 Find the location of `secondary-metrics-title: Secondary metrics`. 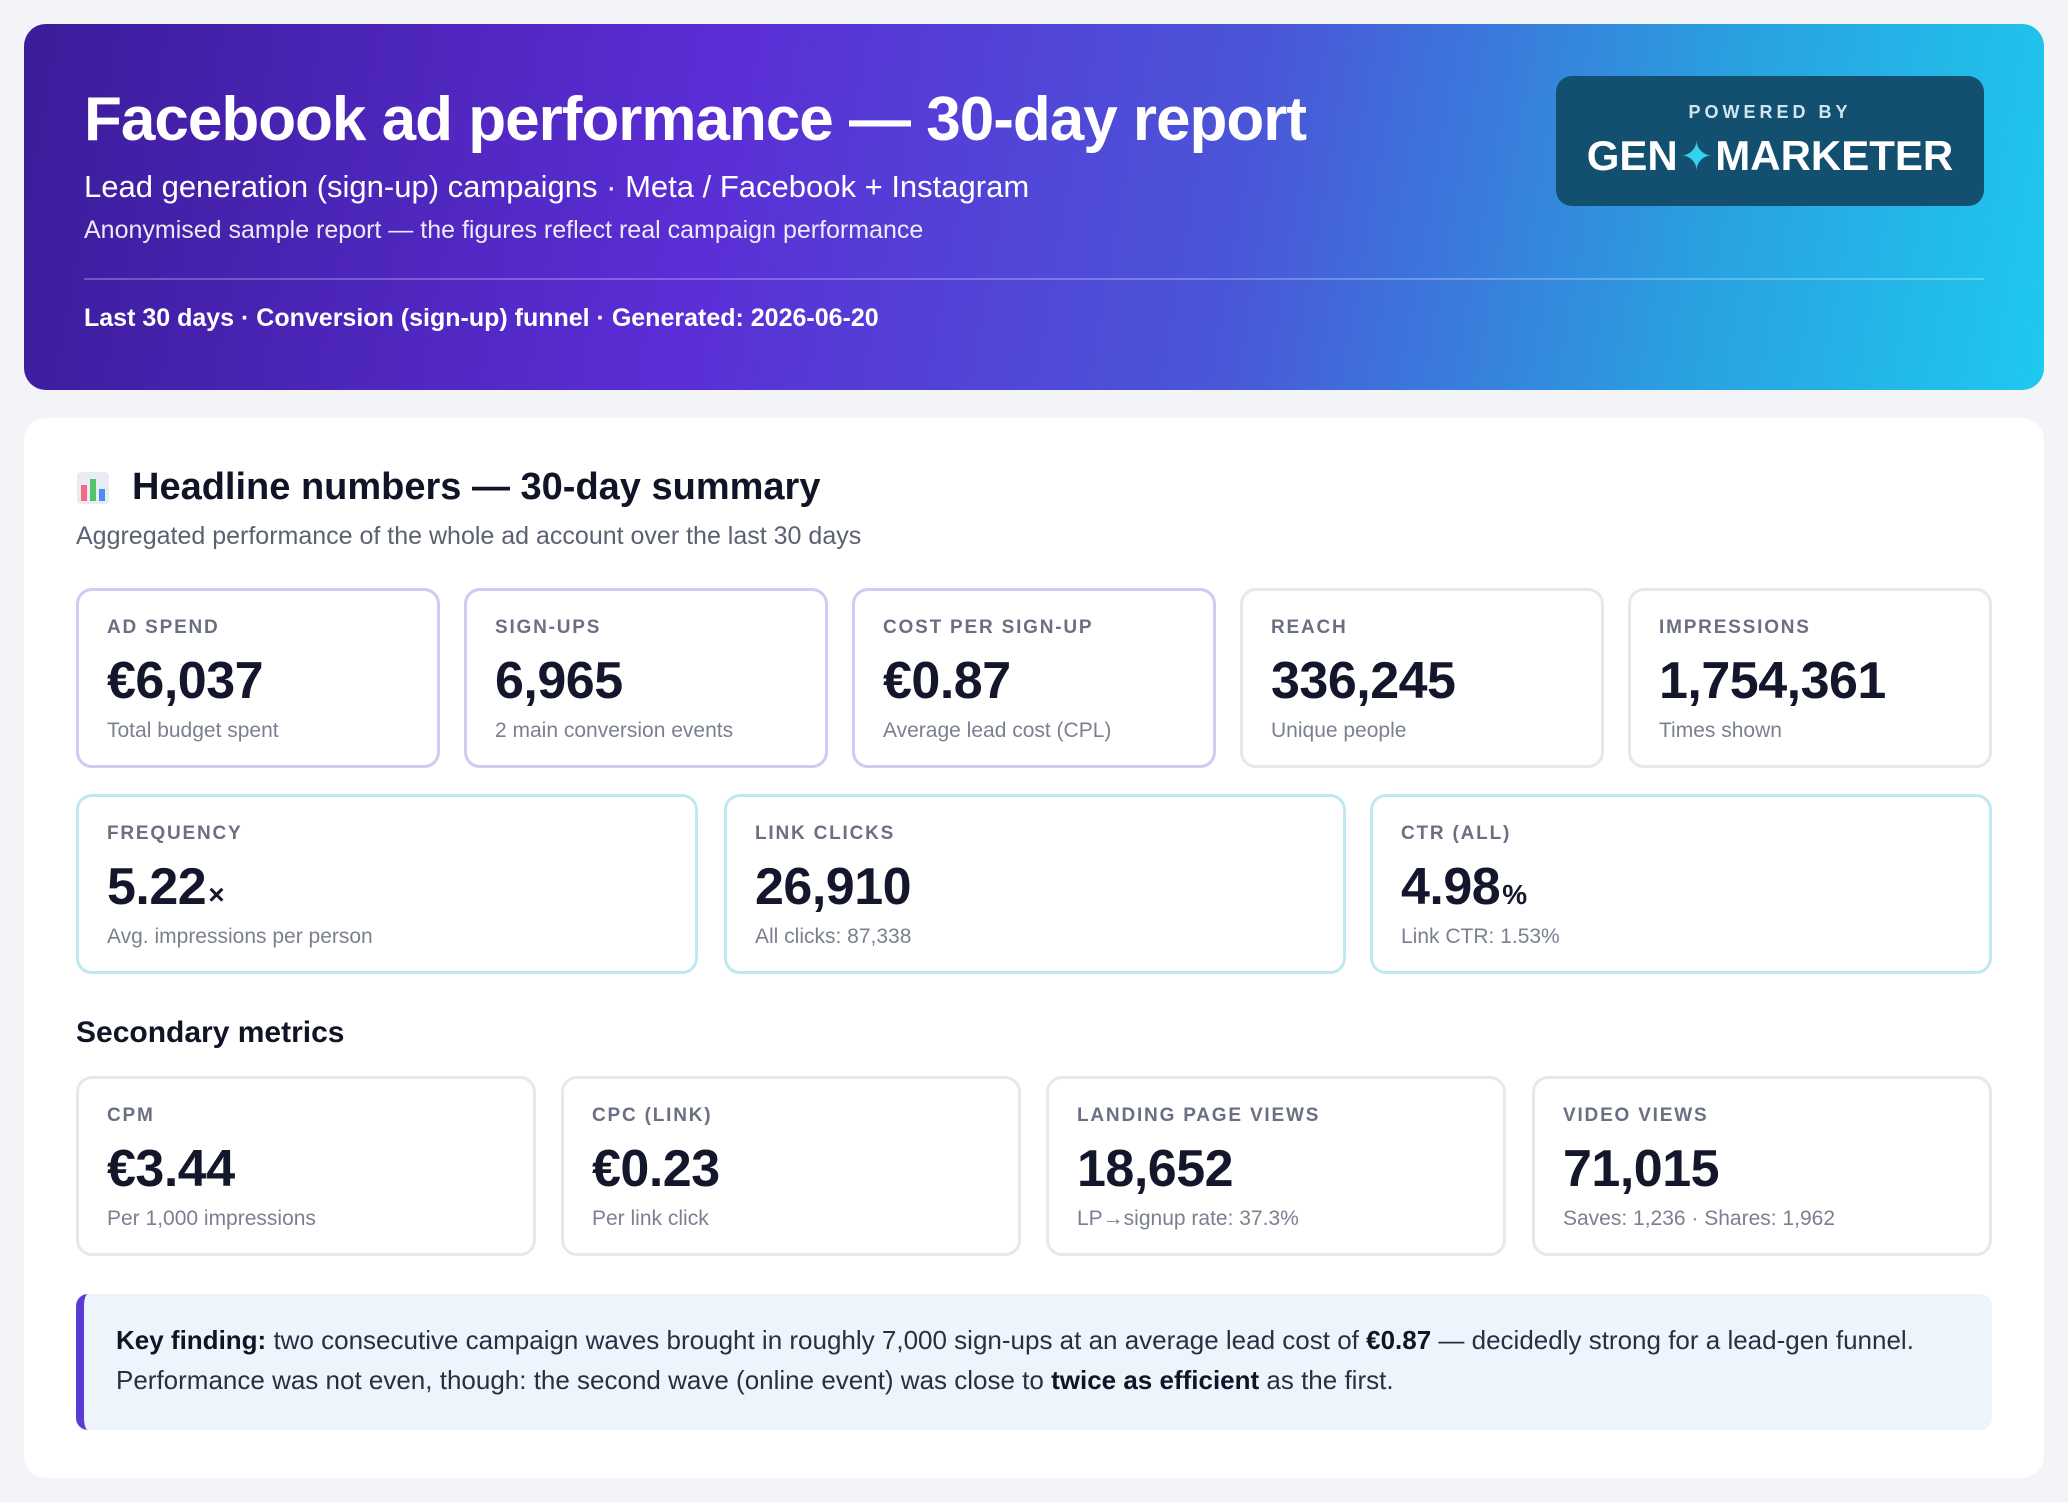

secondary-metrics-title: Secondary metrics is located at coordinates (210, 1032).